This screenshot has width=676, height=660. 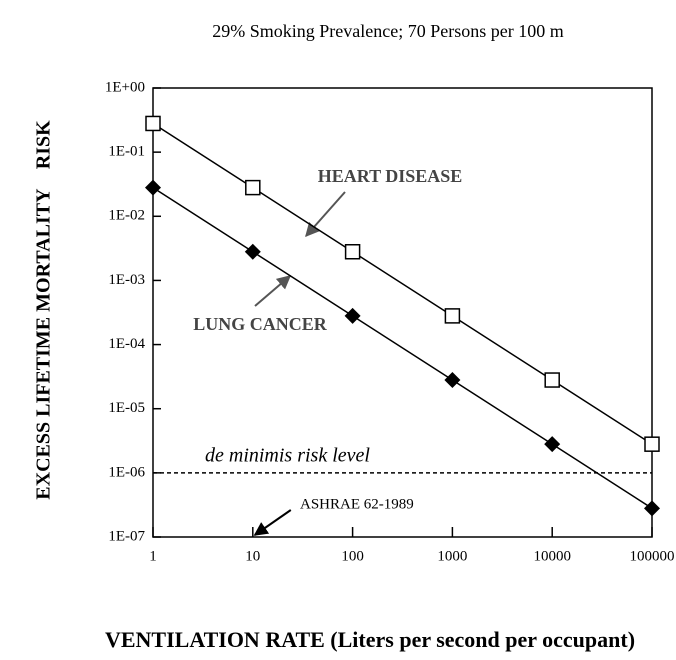 What do you see at coordinates (126, 216) in the screenshot?
I see `y-tick-label: 1E-02` at bounding box center [126, 216].